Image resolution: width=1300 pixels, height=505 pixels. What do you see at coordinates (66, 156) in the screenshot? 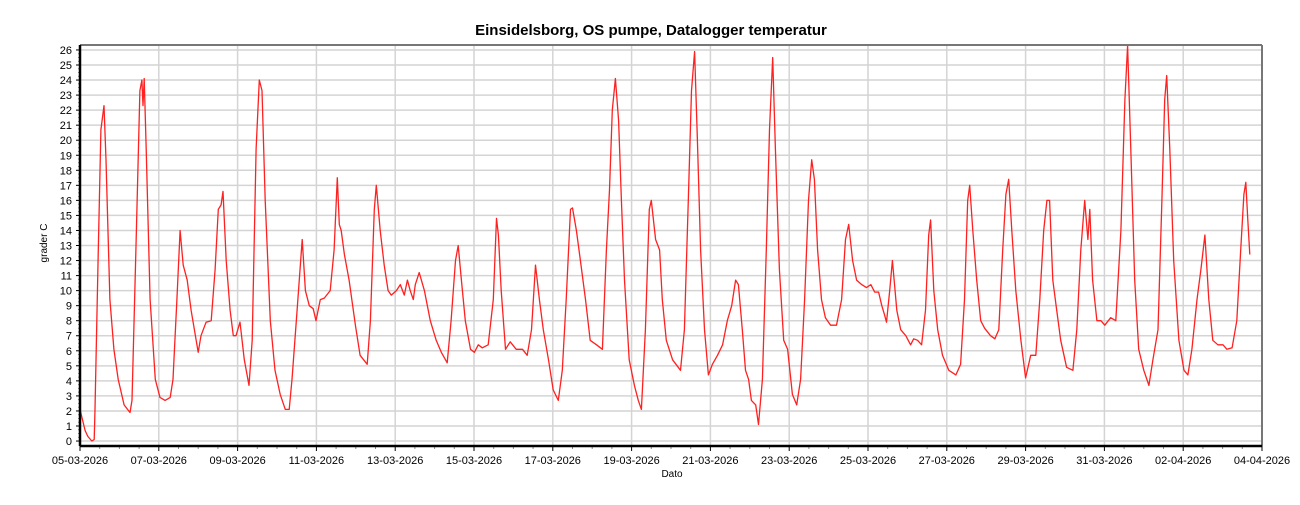
I see `y-tick-label: 19` at bounding box center [66, 156].